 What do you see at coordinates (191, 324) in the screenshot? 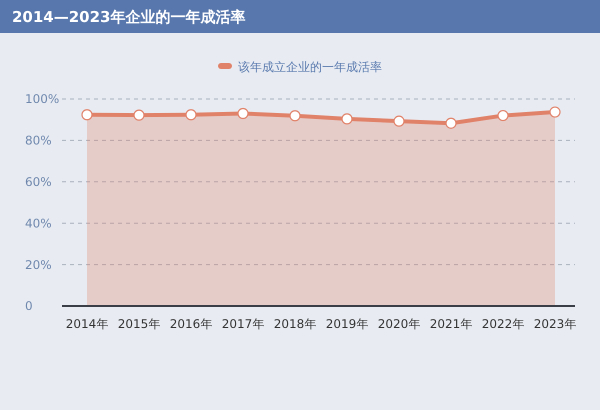
I see `x-tick-label: 2016年` at bounding box center [191, 324].